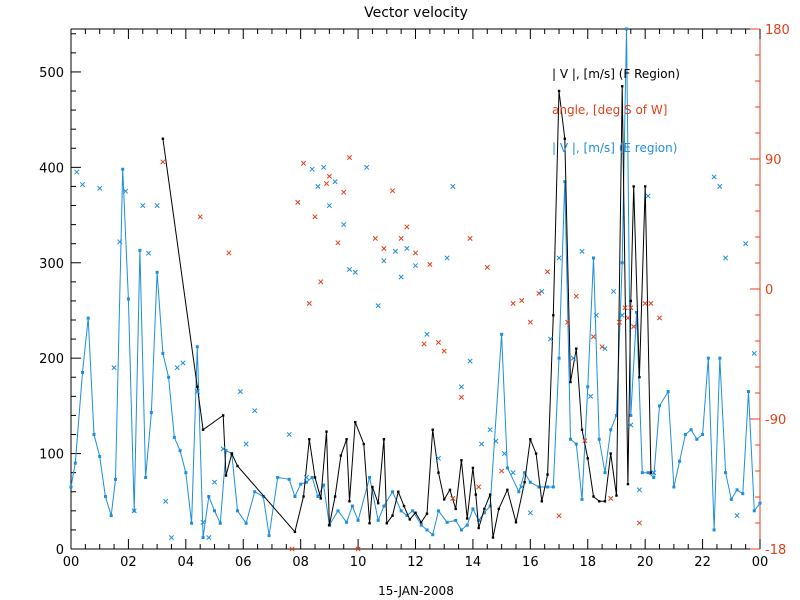  I want to click on x-tick-label: 00, so click(760, 562).